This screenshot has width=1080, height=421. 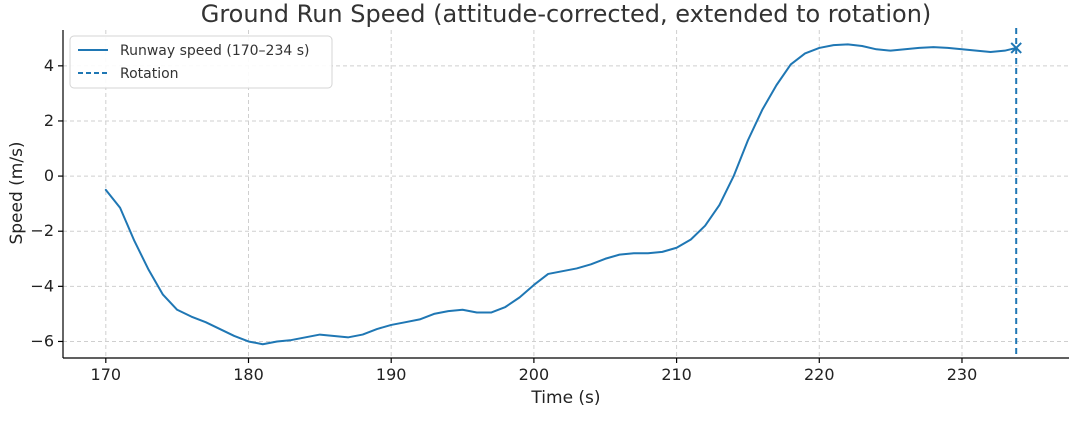 I want to click on y-tick-label: 0, so click(x=49, y=175).